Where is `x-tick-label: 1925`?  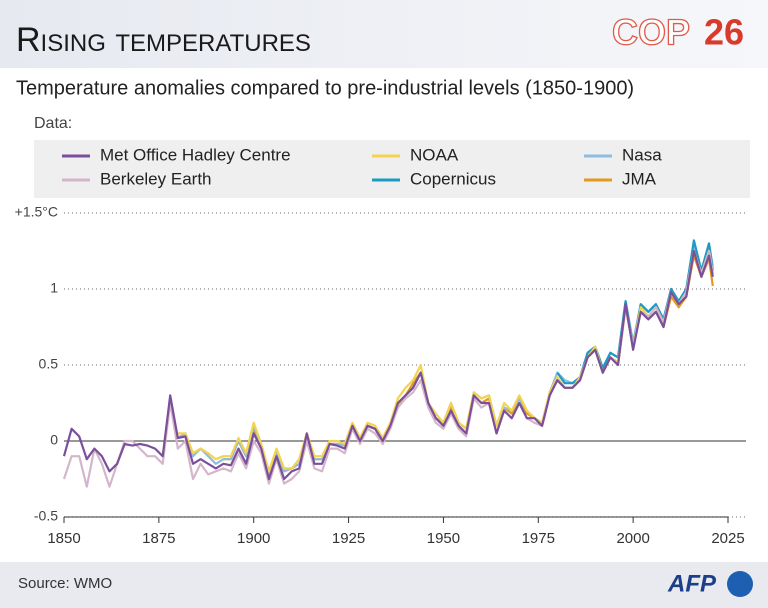
x-tick-label: 1925 is located at coordinates (348, 538).